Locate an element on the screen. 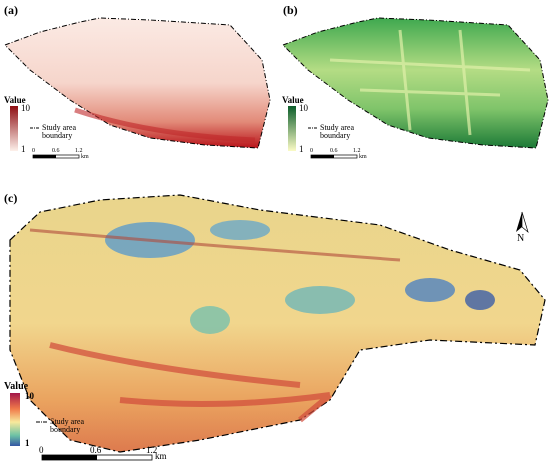 The width and height of the screenshot is (550, 472). map-b is located at coordinates (415, 83).